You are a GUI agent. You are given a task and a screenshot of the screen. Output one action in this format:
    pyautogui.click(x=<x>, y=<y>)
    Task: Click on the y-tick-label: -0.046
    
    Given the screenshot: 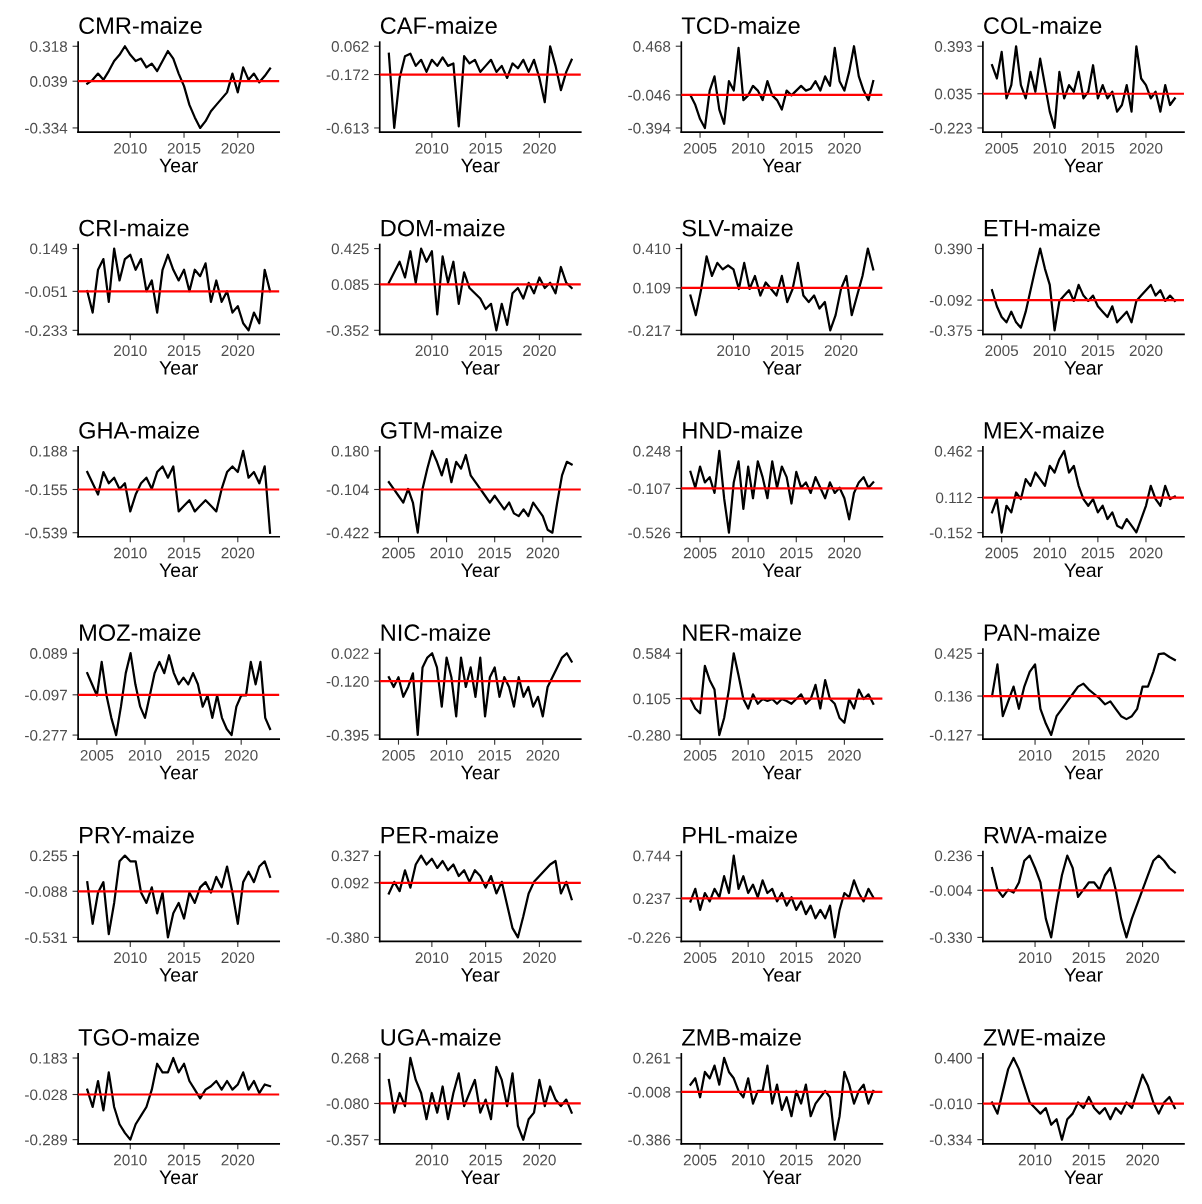 What is the action you would take?
    pyautogui.click(x=649, y=95)
    